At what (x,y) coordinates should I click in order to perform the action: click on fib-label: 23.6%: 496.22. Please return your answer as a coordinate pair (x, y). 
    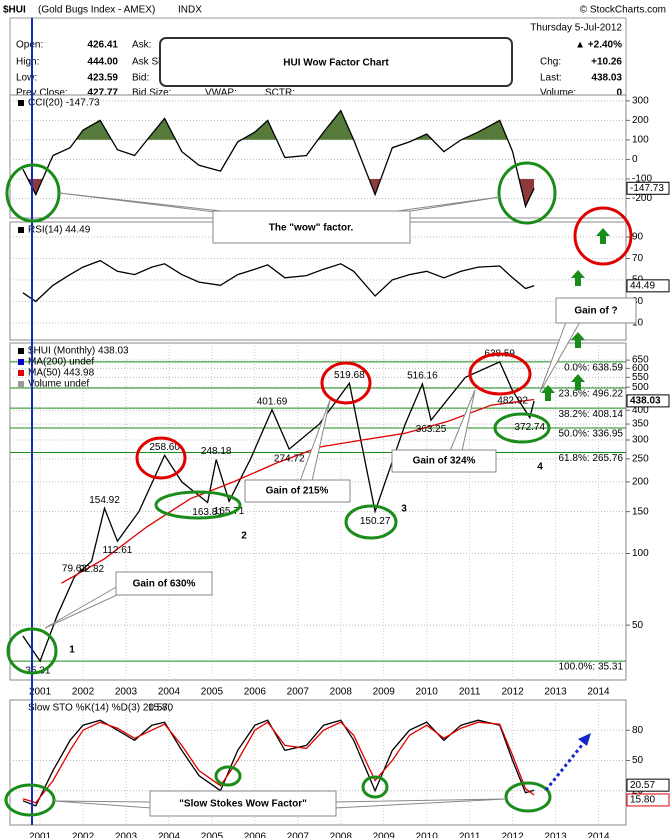
    Looking at the image, I should click on (591, 394).